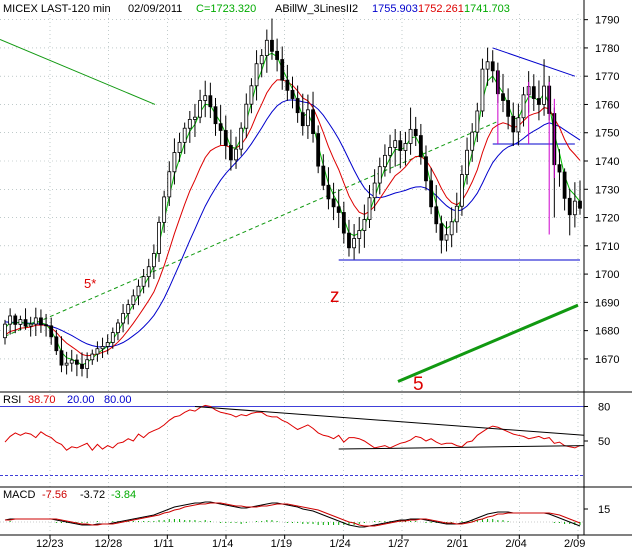 The height and width of the screenshot is (550, 632). What do you see at coordinates (418, 384) in the screenshot?
I see `wave-label-5: 5` at bounding box center [418, 384].